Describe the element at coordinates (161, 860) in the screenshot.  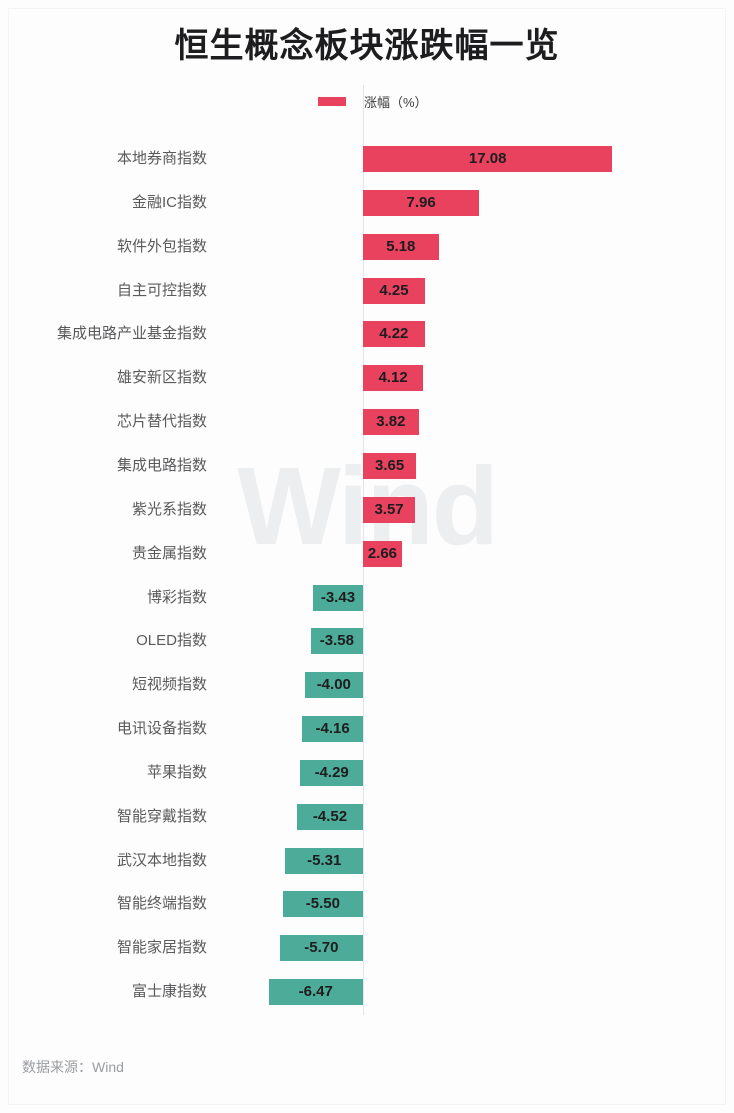
I see `category-label: 武汉本地指数` at that location.